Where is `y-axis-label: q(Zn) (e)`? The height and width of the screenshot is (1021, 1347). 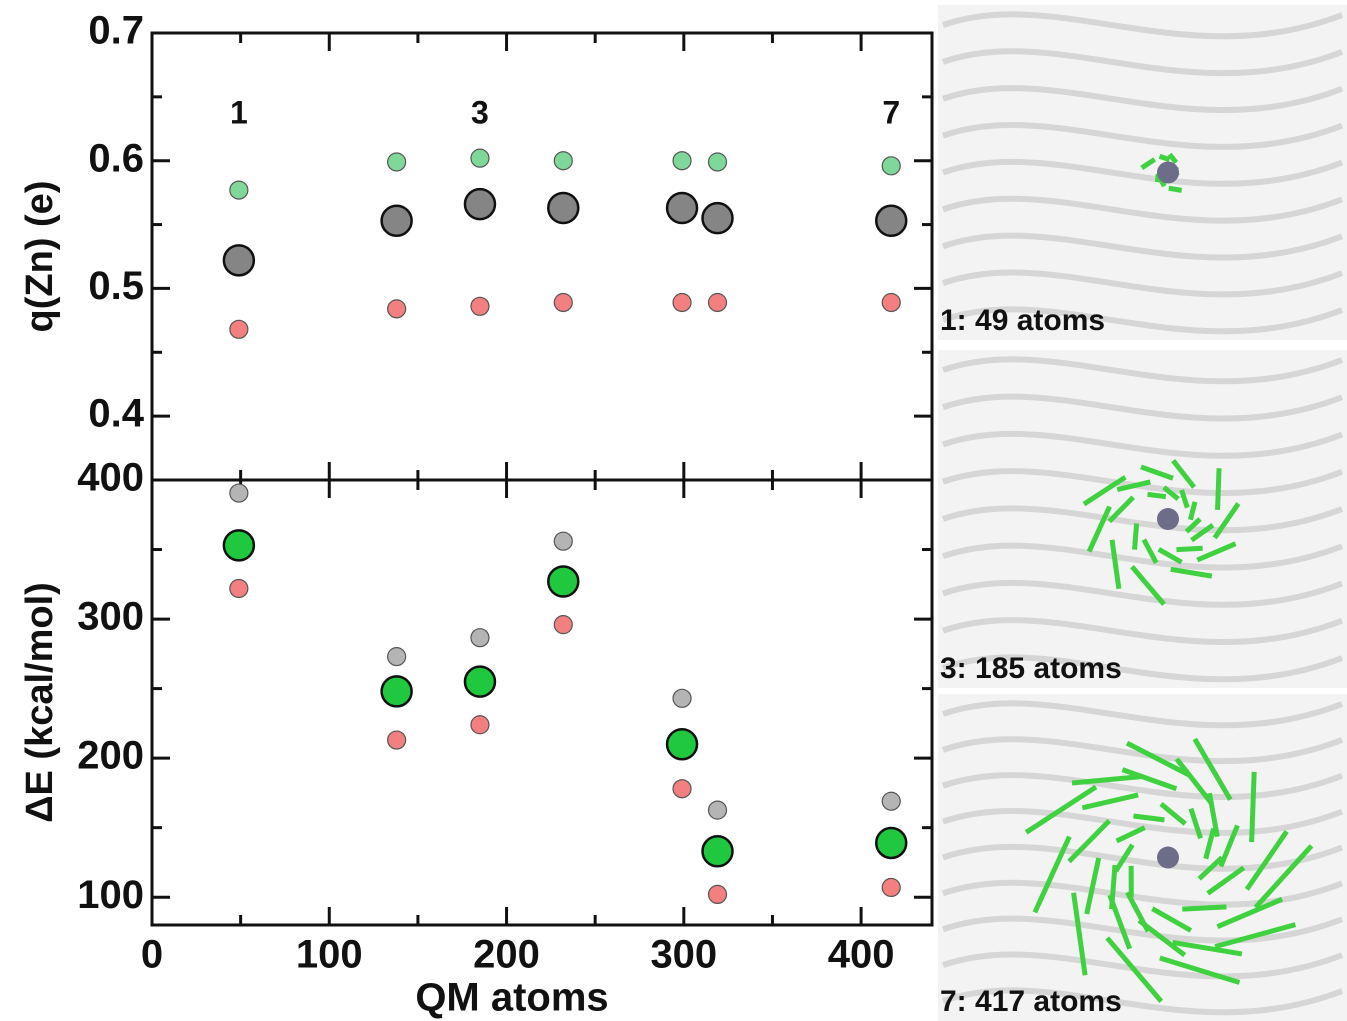
y-axis-label: q(Zn) (e) is located at coordinates (40, 257).